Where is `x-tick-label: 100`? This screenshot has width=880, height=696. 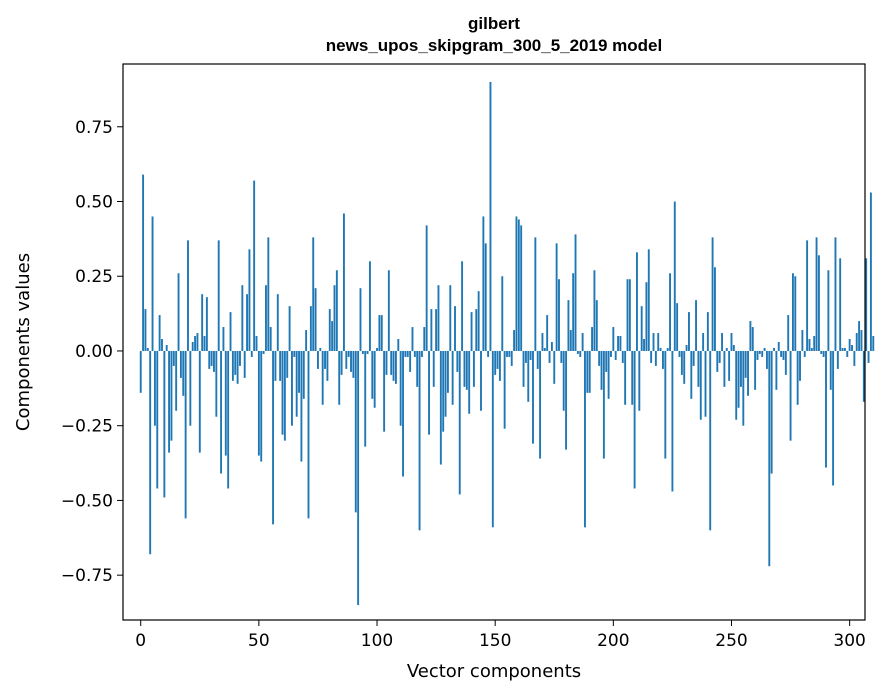 x-tick-label: 100 is located at coordinates (377, 641).